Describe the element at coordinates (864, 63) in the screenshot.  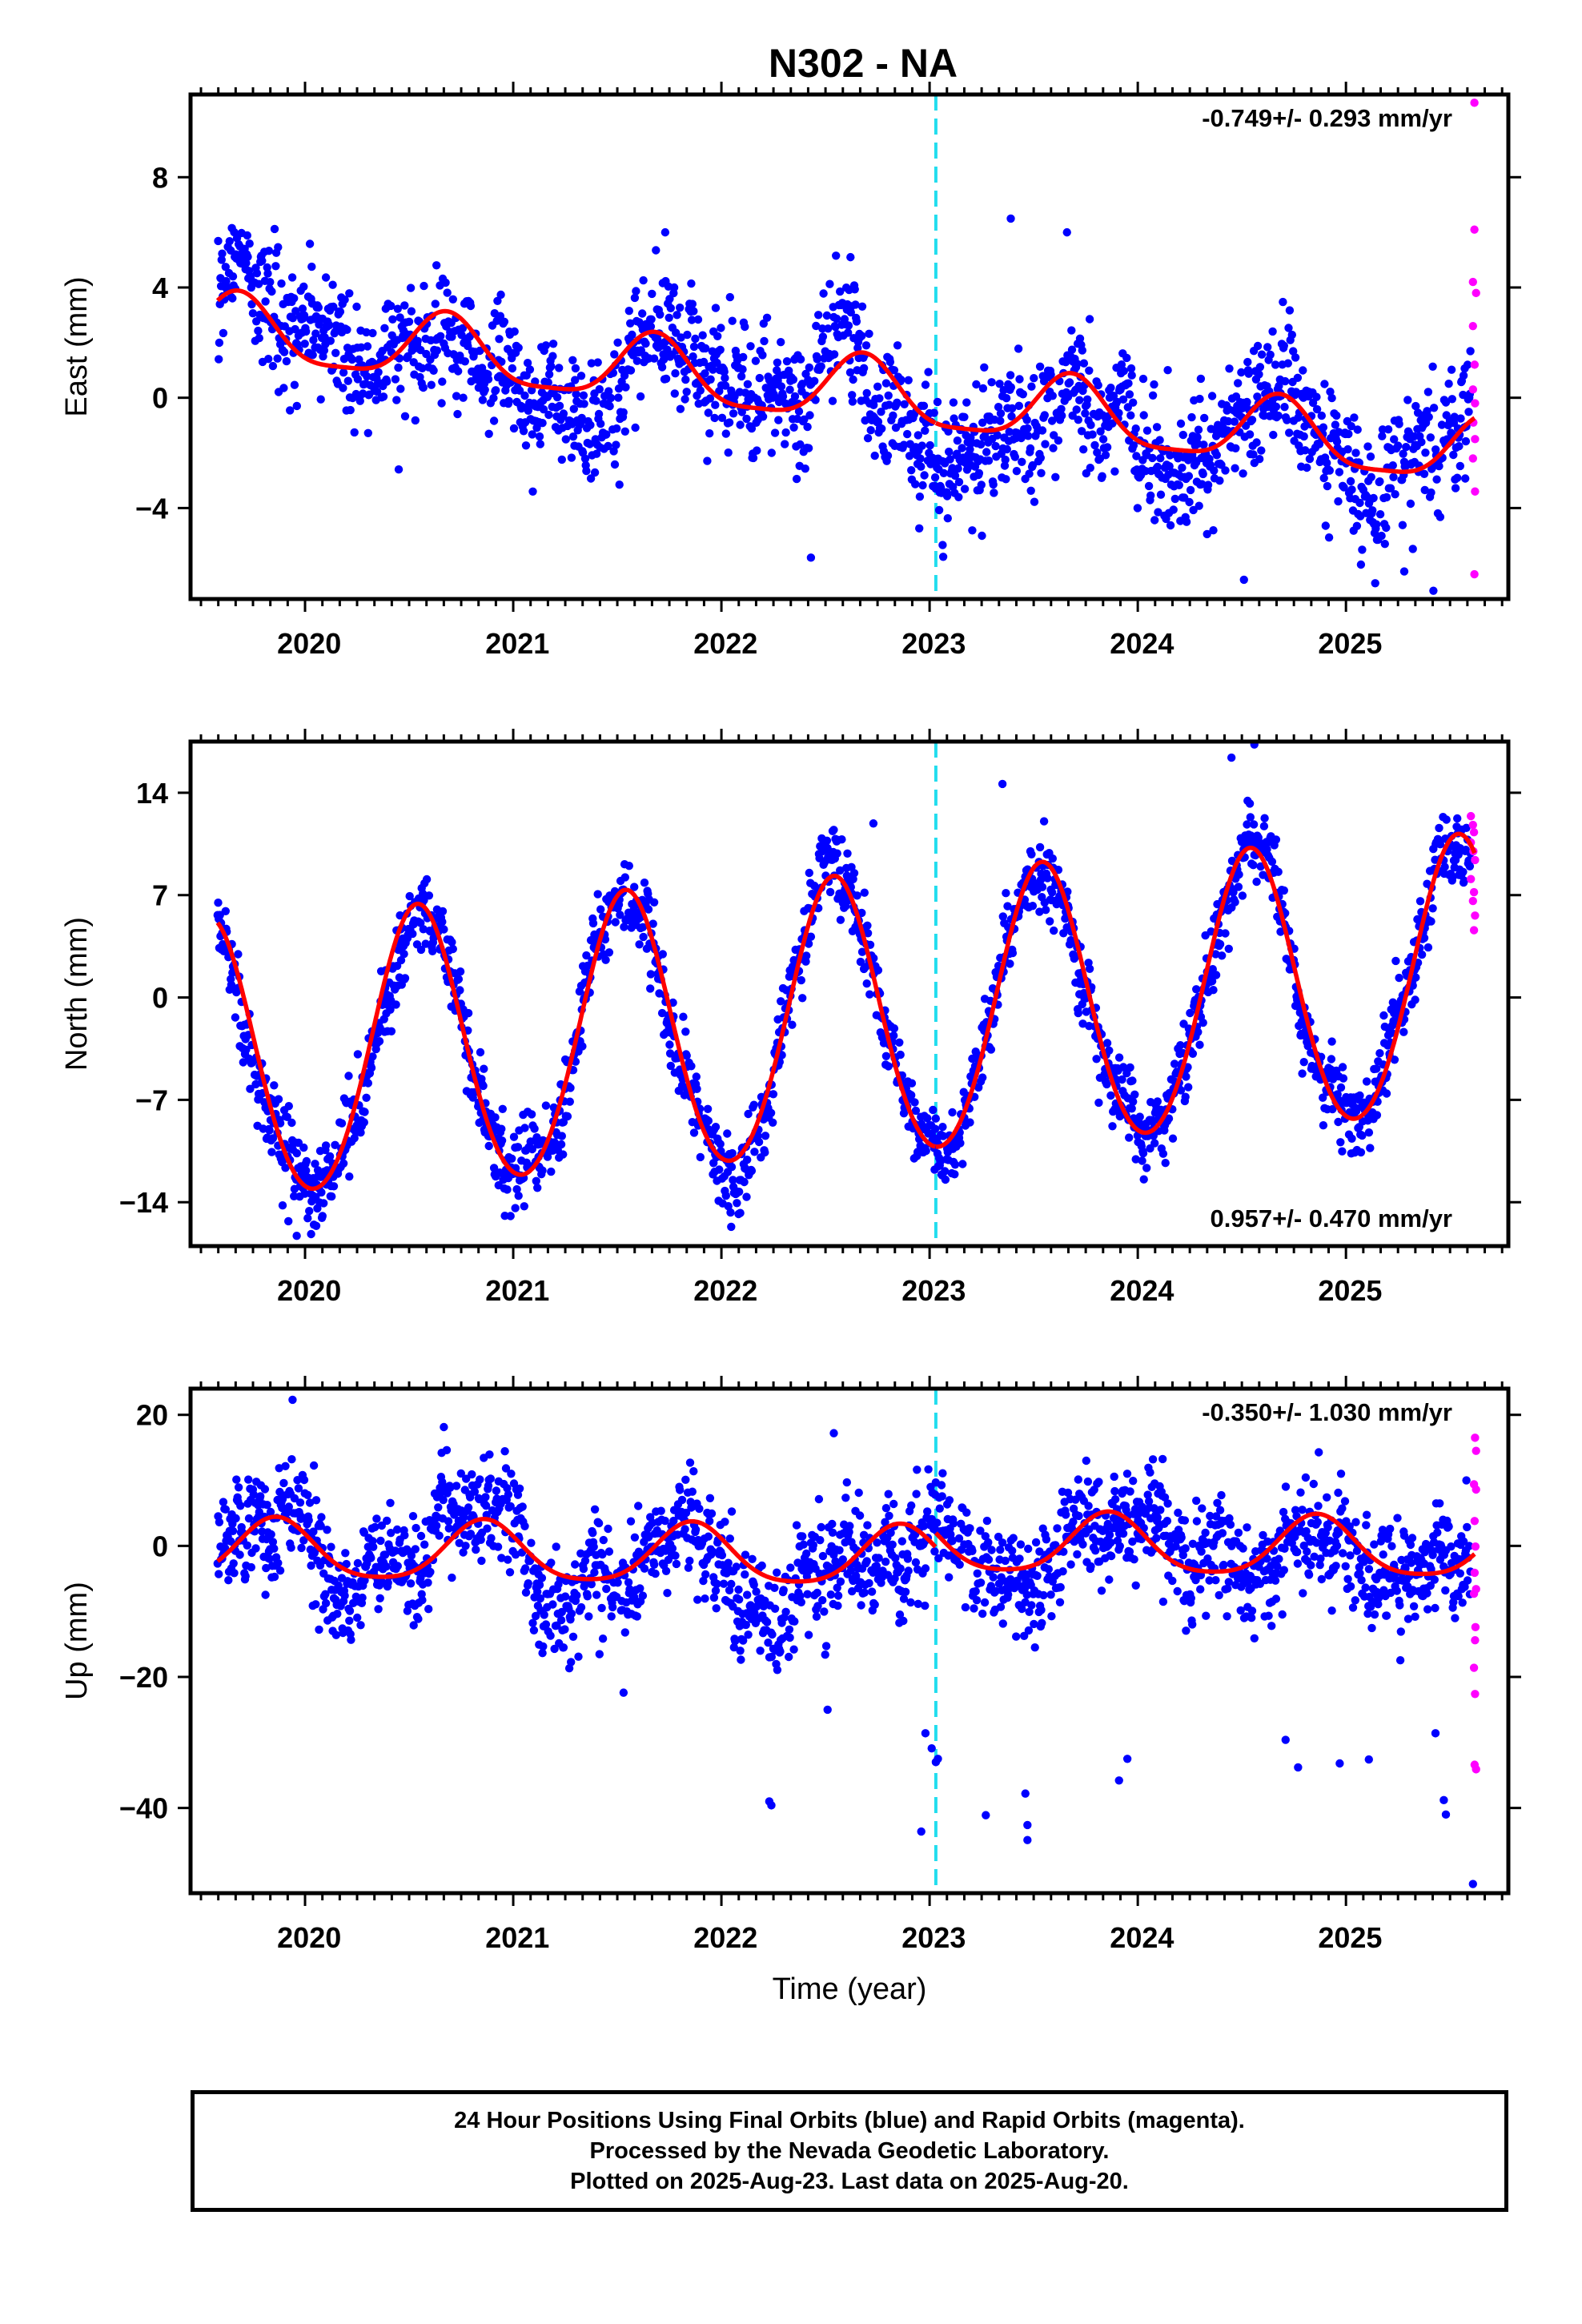
I see `chart-title: N302 - NA` at that location.